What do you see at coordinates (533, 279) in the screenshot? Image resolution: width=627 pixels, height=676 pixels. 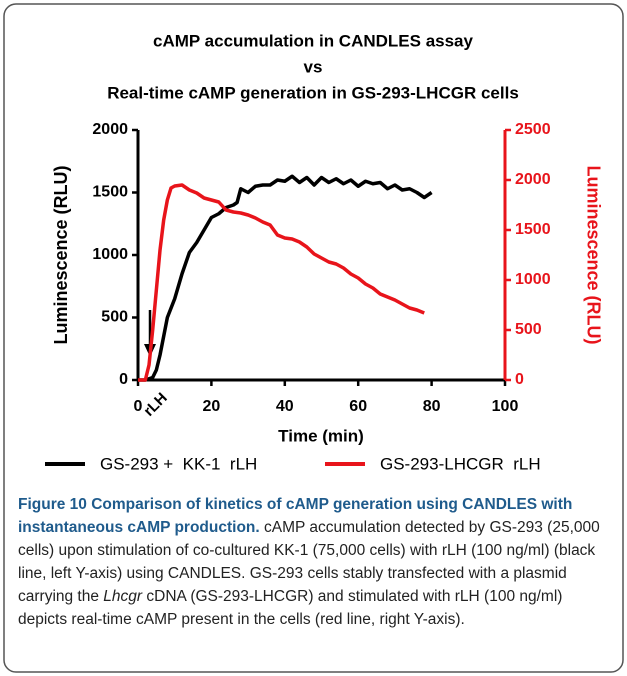 I see `y2-tick-label: 1000` at bounding box center [533, 279].